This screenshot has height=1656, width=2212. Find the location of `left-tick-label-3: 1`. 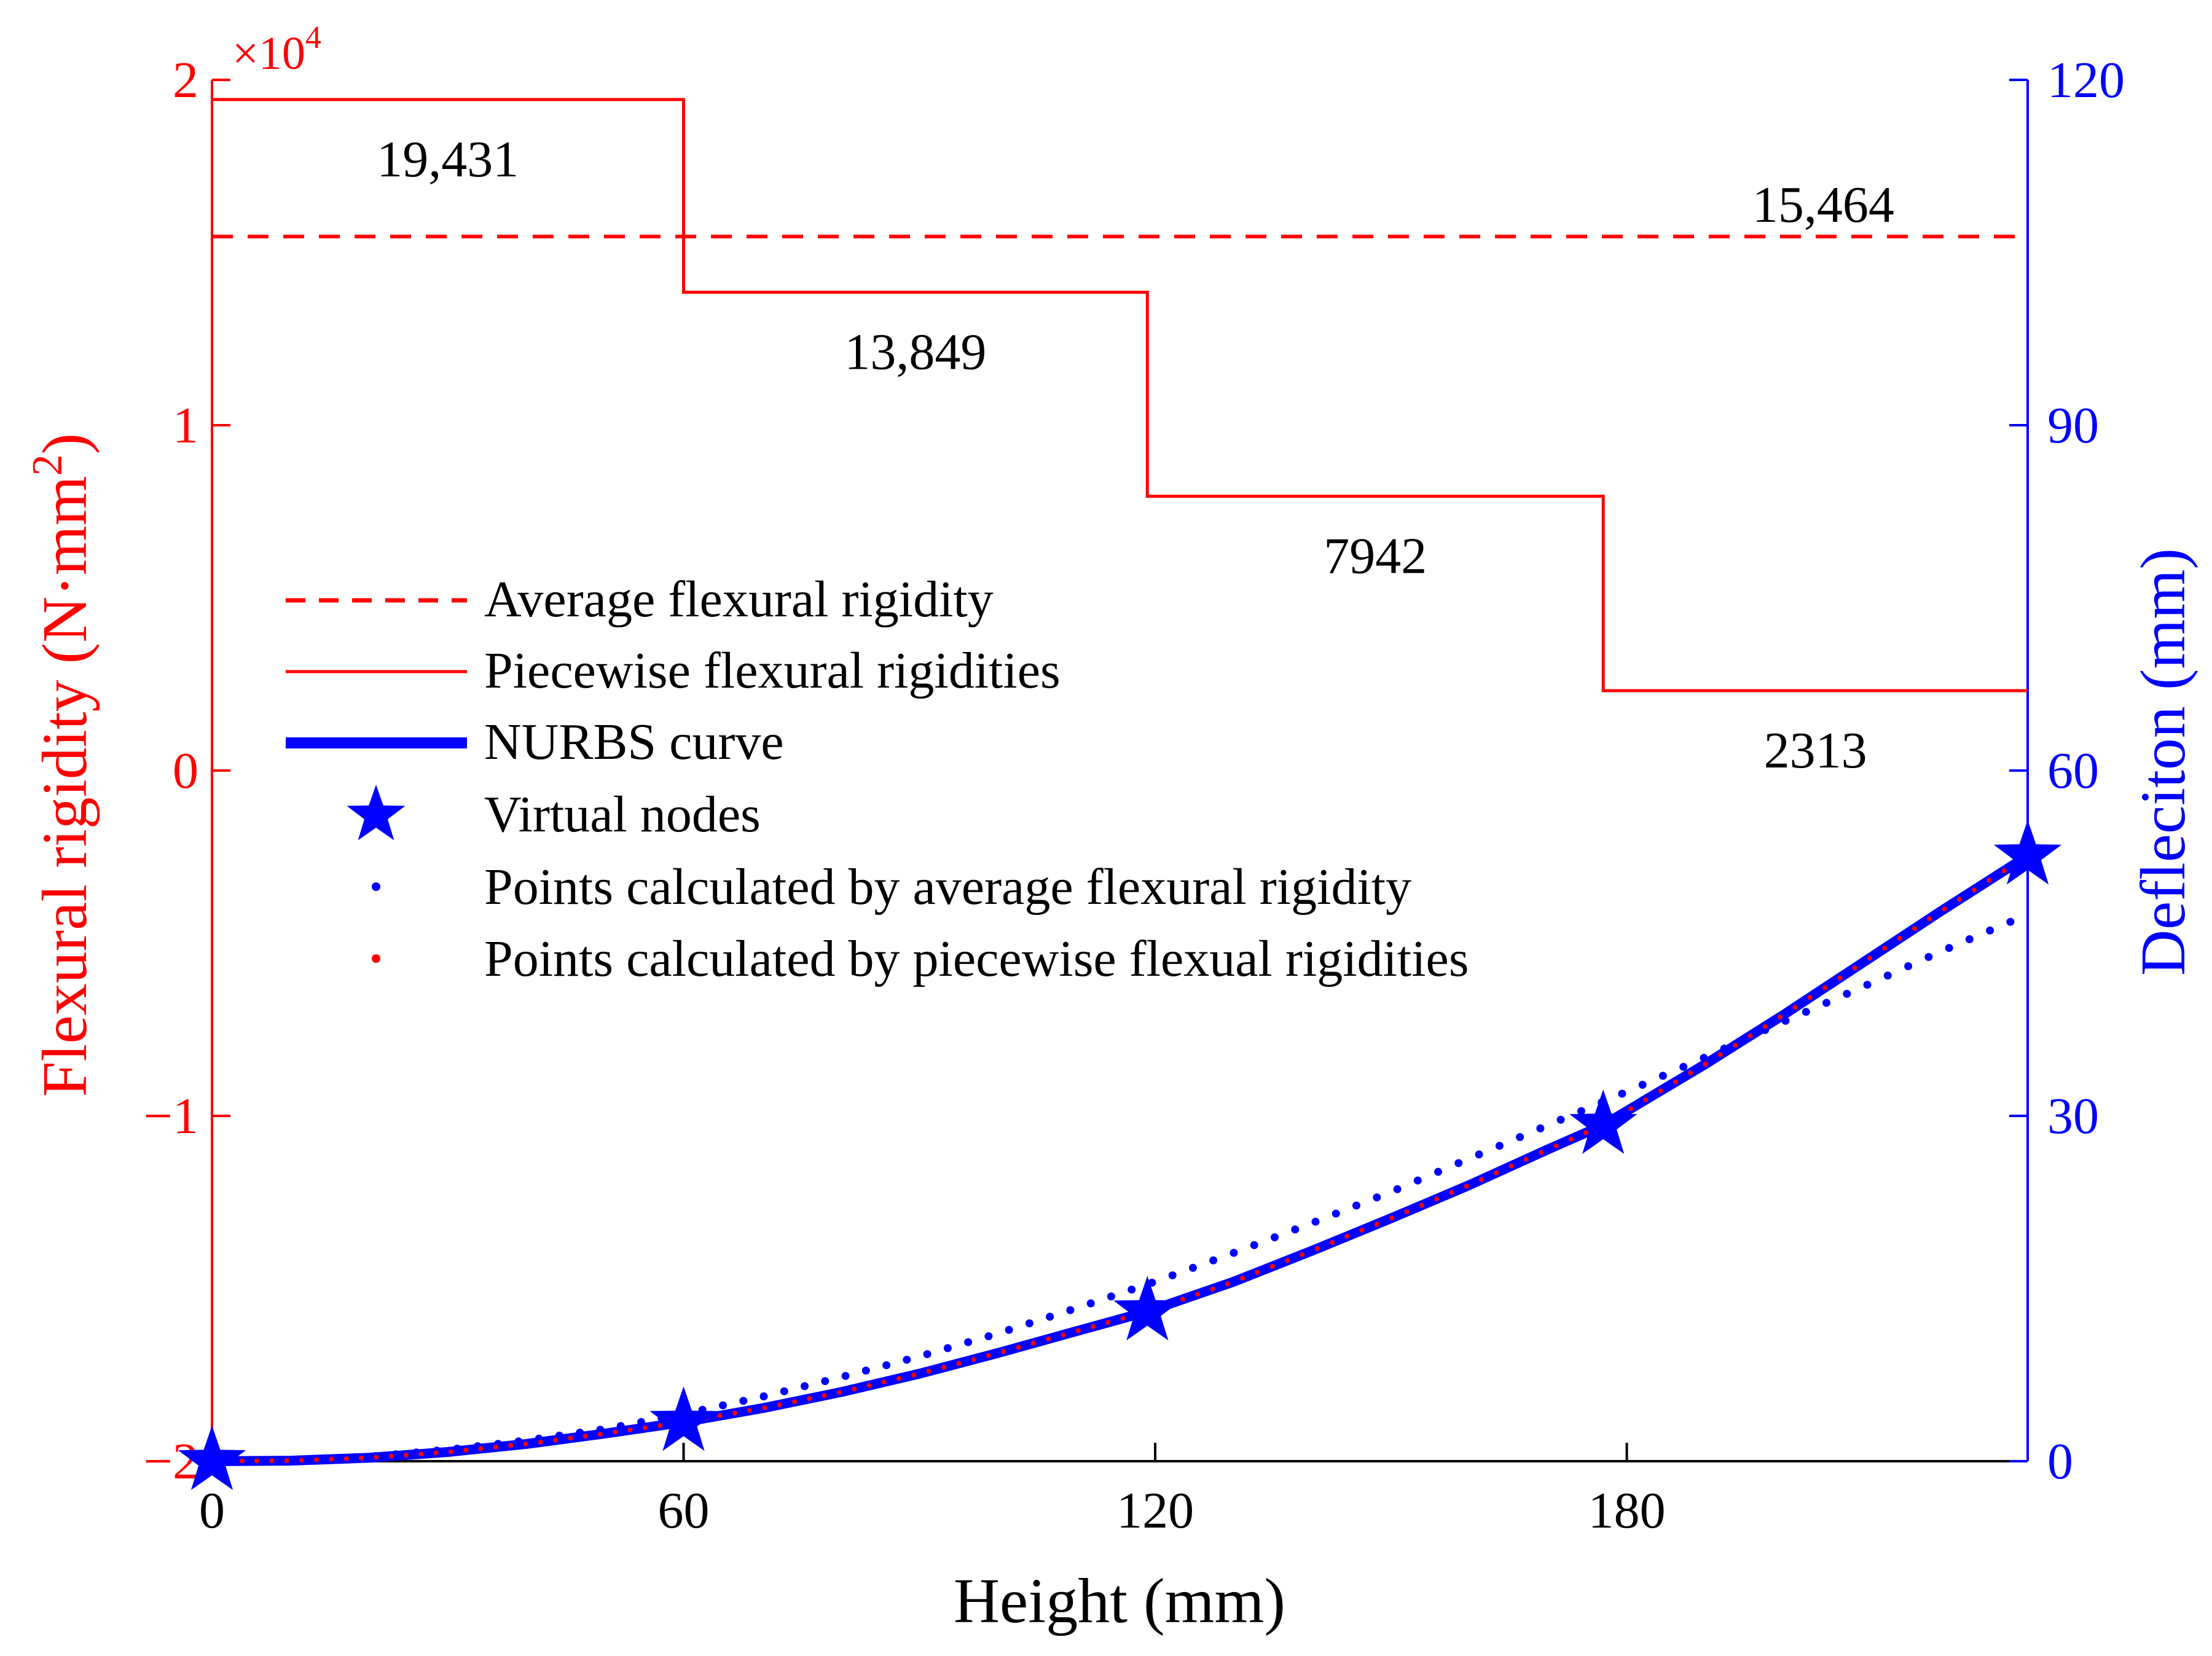

left-tick-label-3: 1 is located at coordinates (185, 426).